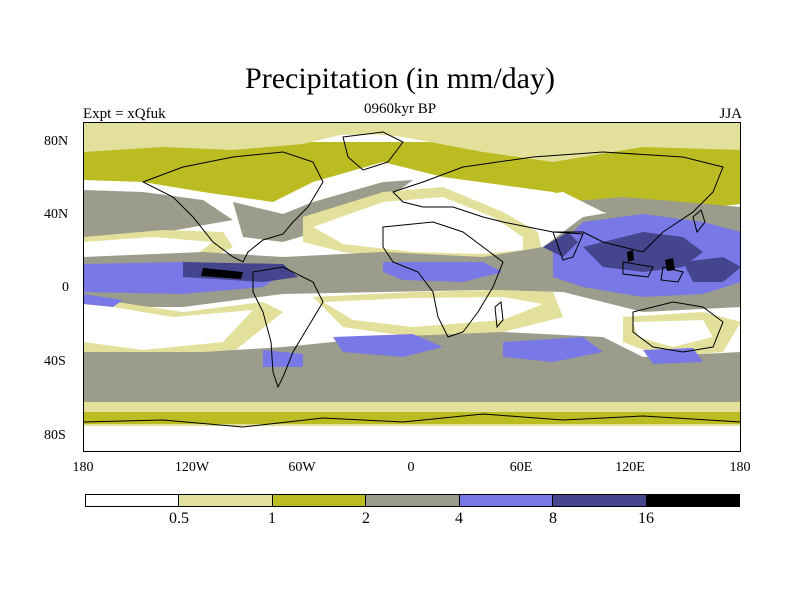 The height and width of the screenshot is (600, 800). What do you see at coordinates (521, 467) in the screenshot?
I see `lon-label-60e: 60E` at bounding box center [521, 467].